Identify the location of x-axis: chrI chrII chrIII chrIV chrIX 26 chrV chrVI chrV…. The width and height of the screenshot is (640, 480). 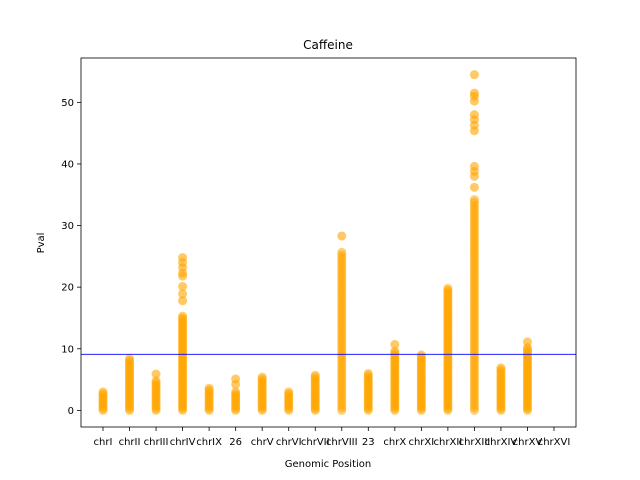
(332, 437).